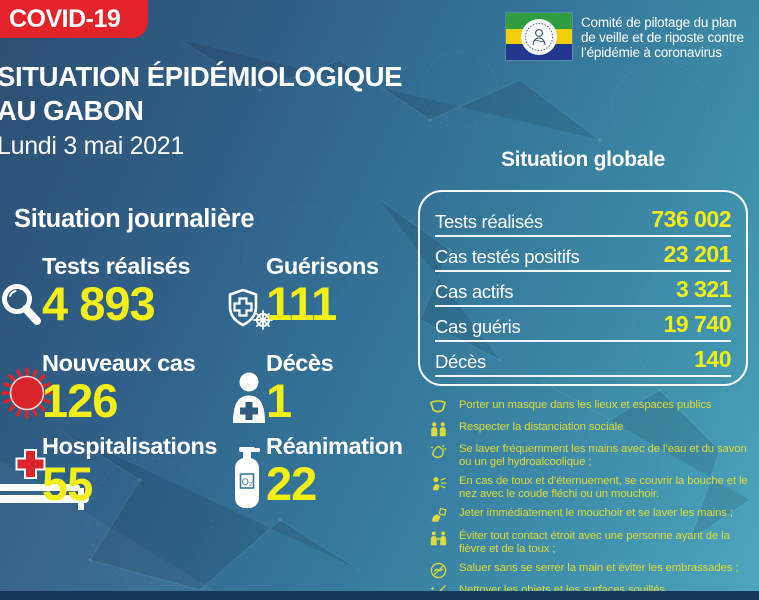 The image size is (759, 600). Describe the element at coordinates (379, 595) in the screenshot. I see `footer-bar` at that location.